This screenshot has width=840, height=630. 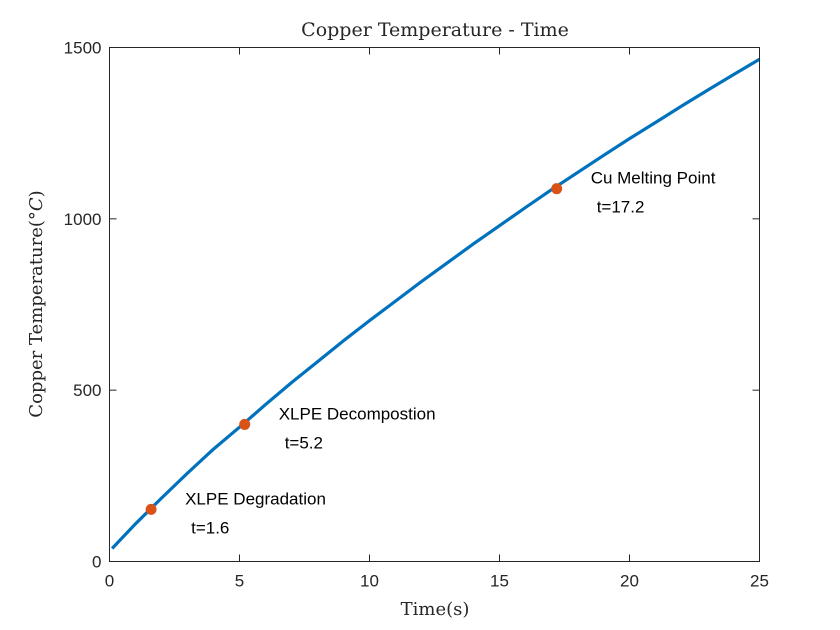 I want to click on y-tick-label: 1000, so click(x=83, y=219).